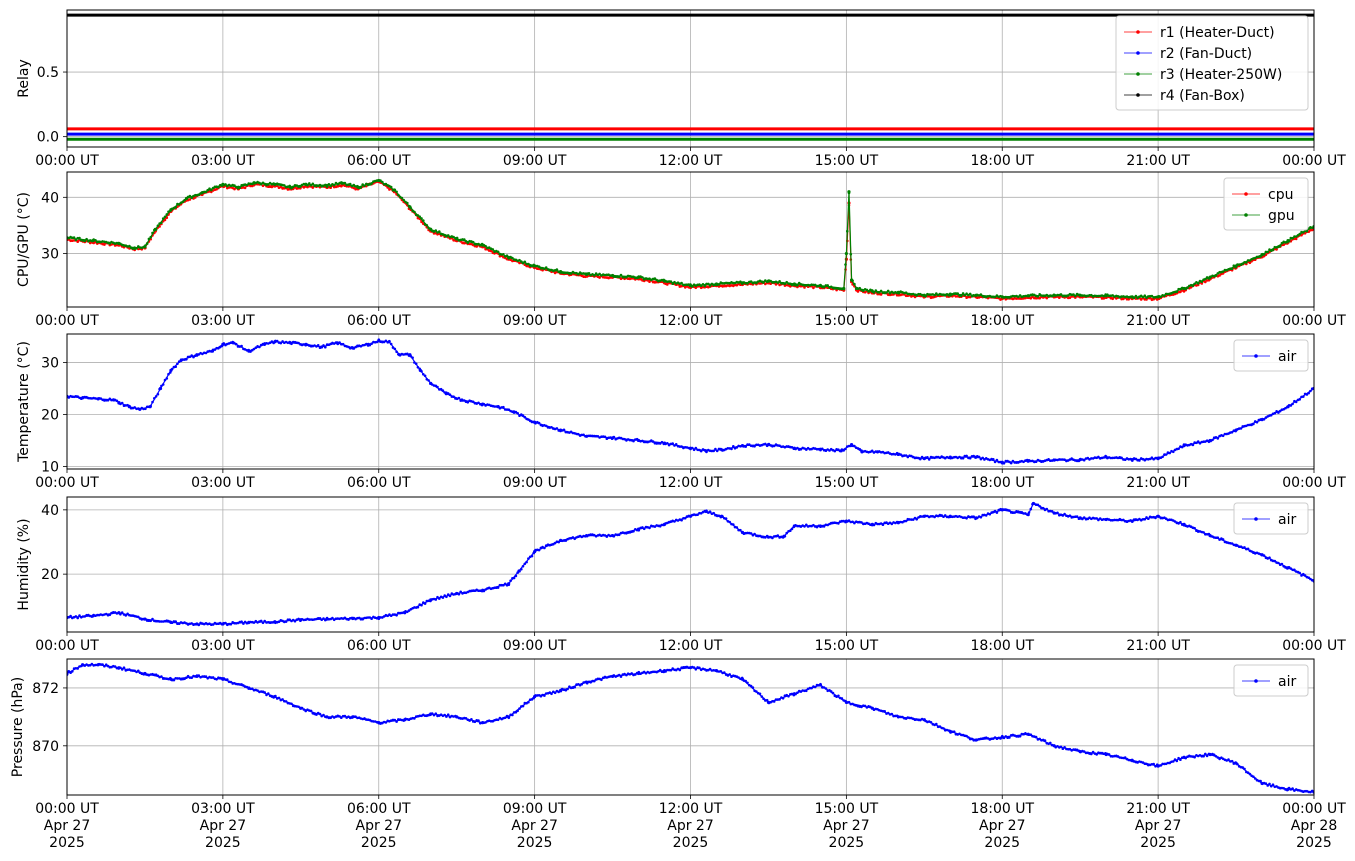  Describe the element at coordinates (1138, 32) in the screenshot. I see `legend-swatch-marker` at that location.